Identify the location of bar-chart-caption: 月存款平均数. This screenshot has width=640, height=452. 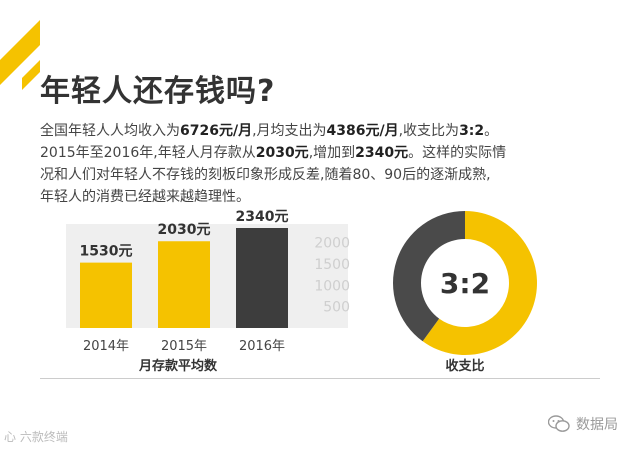
(178, 366).